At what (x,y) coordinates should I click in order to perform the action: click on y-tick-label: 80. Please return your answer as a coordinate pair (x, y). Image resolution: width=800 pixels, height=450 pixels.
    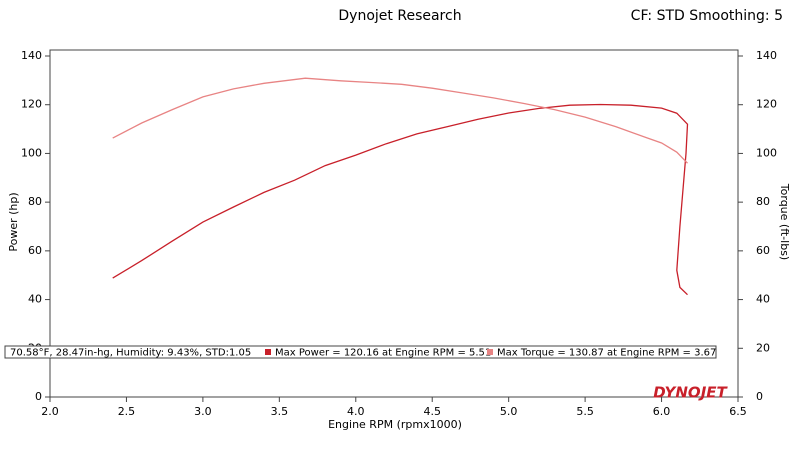
    Looking at the image, I should click on (35, 201).